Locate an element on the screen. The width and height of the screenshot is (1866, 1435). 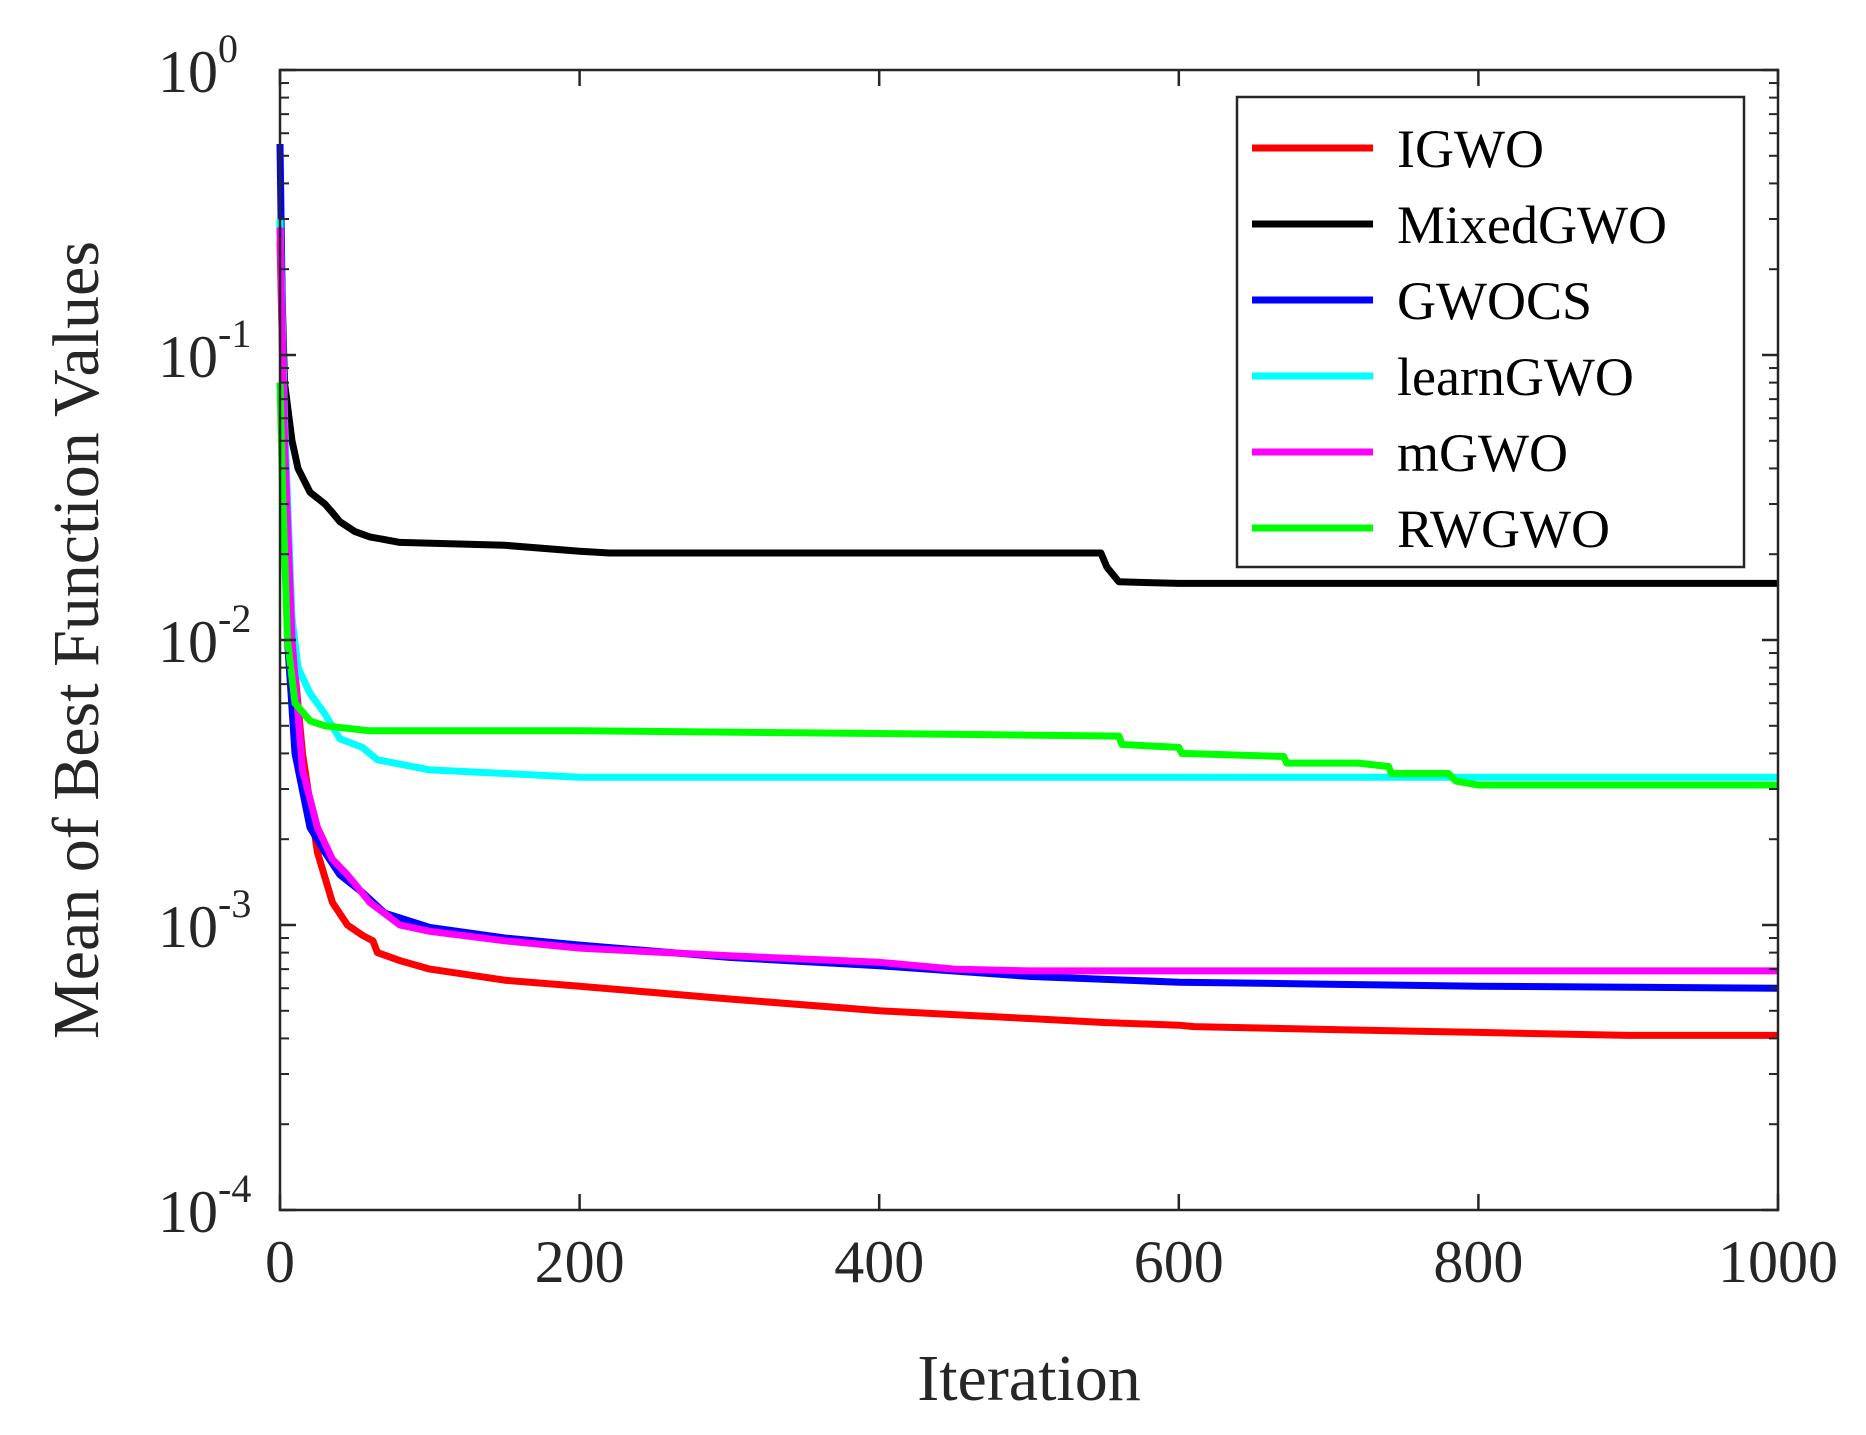
x-tick-label: 800 is located at coordinates (1478, 1262).